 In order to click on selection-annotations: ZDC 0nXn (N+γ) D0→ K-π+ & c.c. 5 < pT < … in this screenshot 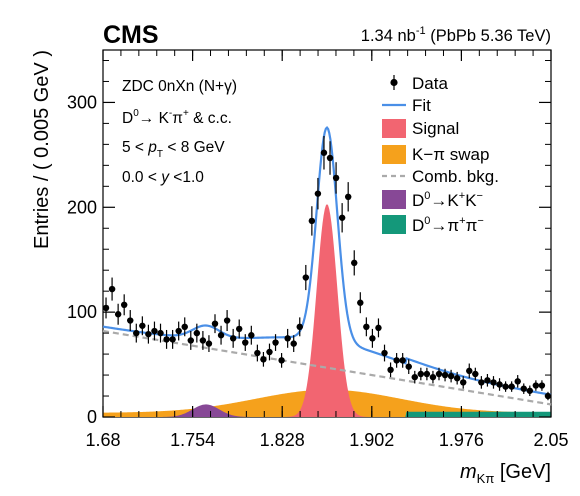, I will do `click(179, 132)`.